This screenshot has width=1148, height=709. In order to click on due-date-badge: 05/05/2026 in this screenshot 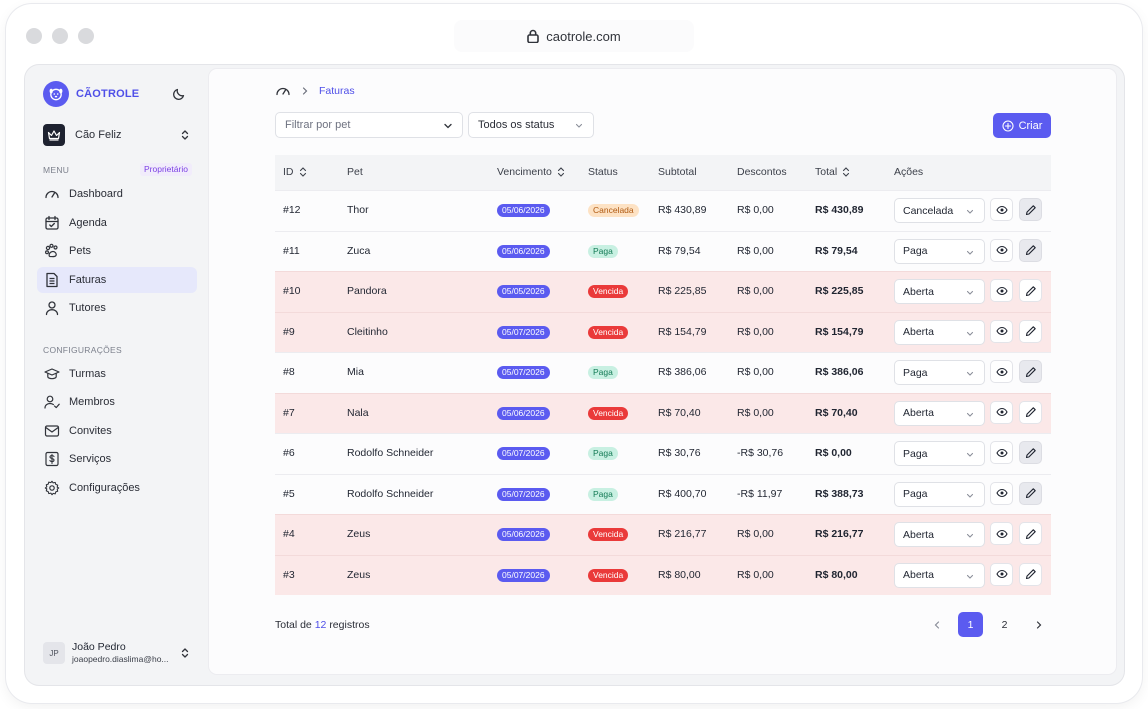, I will do `click(523, 291)`.